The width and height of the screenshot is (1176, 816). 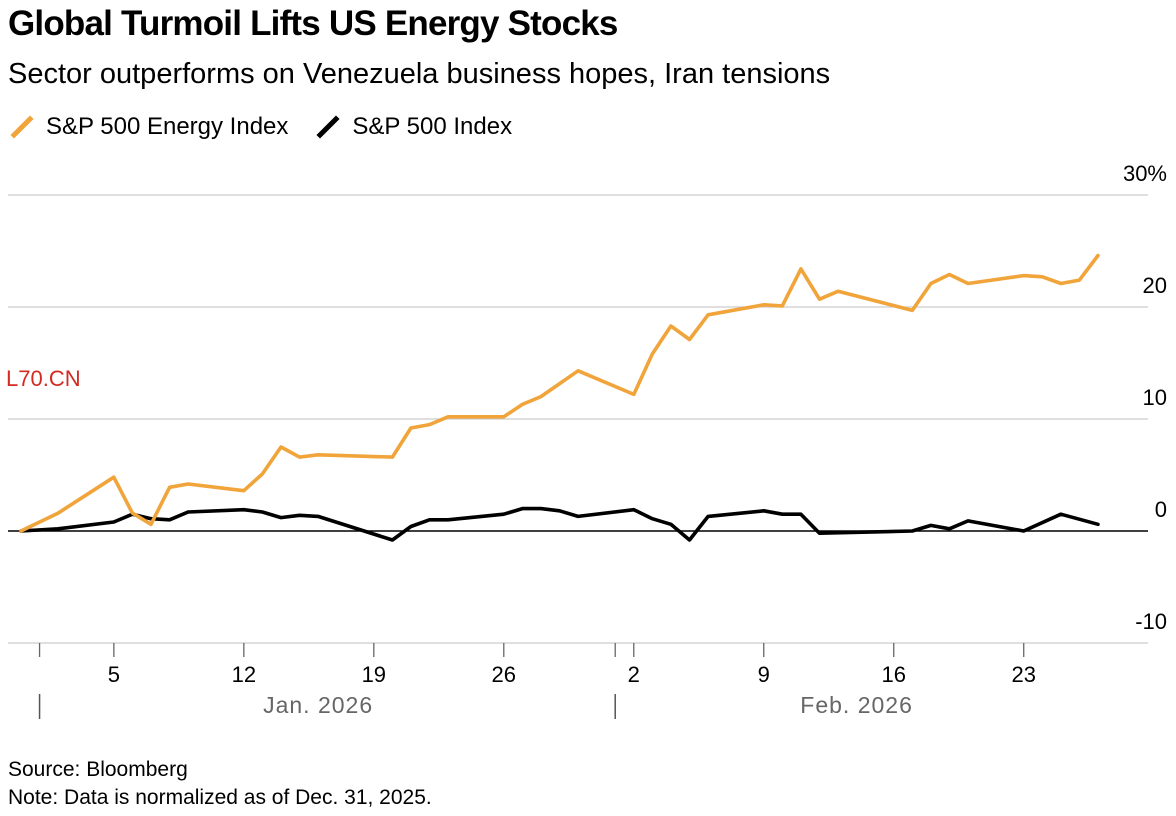 What do you see at coordinates (1023, 674) in the screenshot?
I see `x-tick-label: 23` at bounding box center [1023, 674].